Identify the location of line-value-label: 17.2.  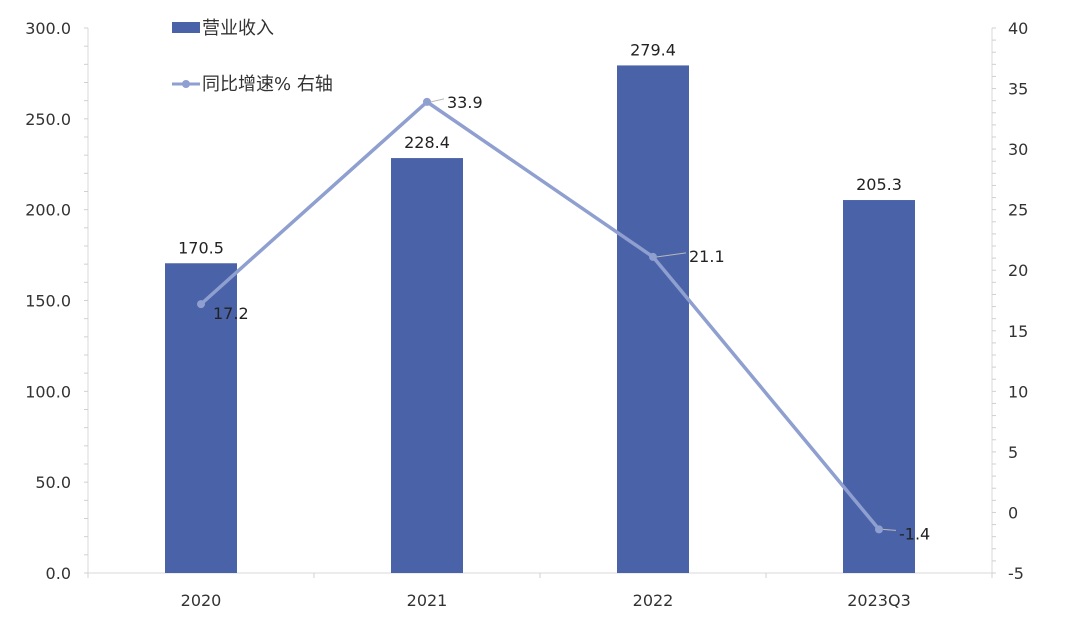
(231, 313).